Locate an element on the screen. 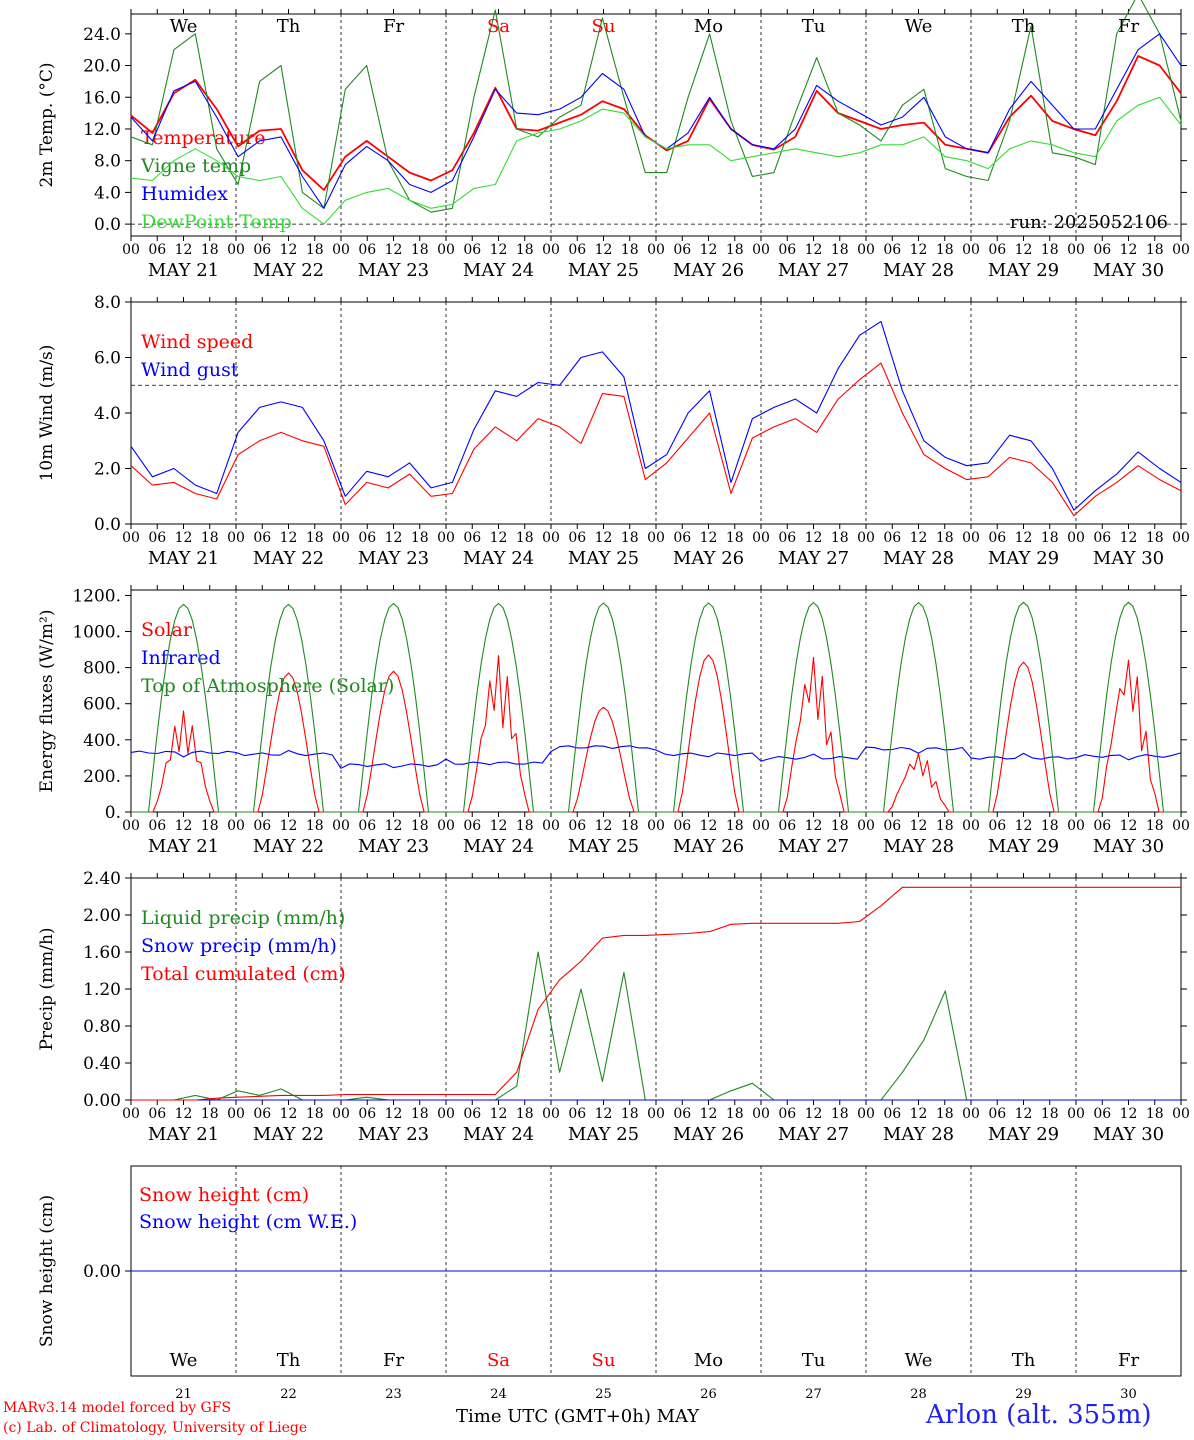 Image resolution: width=1194 pixels, height=1440 pixels. y-axis-label: 2m Temp. (°C) is located at coordinates (47, 124).